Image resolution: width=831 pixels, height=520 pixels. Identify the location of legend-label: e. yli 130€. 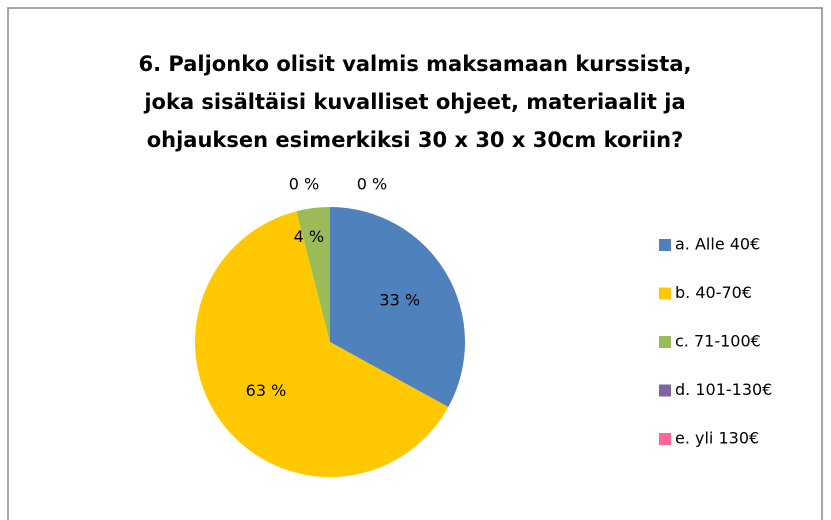
(717, 438).